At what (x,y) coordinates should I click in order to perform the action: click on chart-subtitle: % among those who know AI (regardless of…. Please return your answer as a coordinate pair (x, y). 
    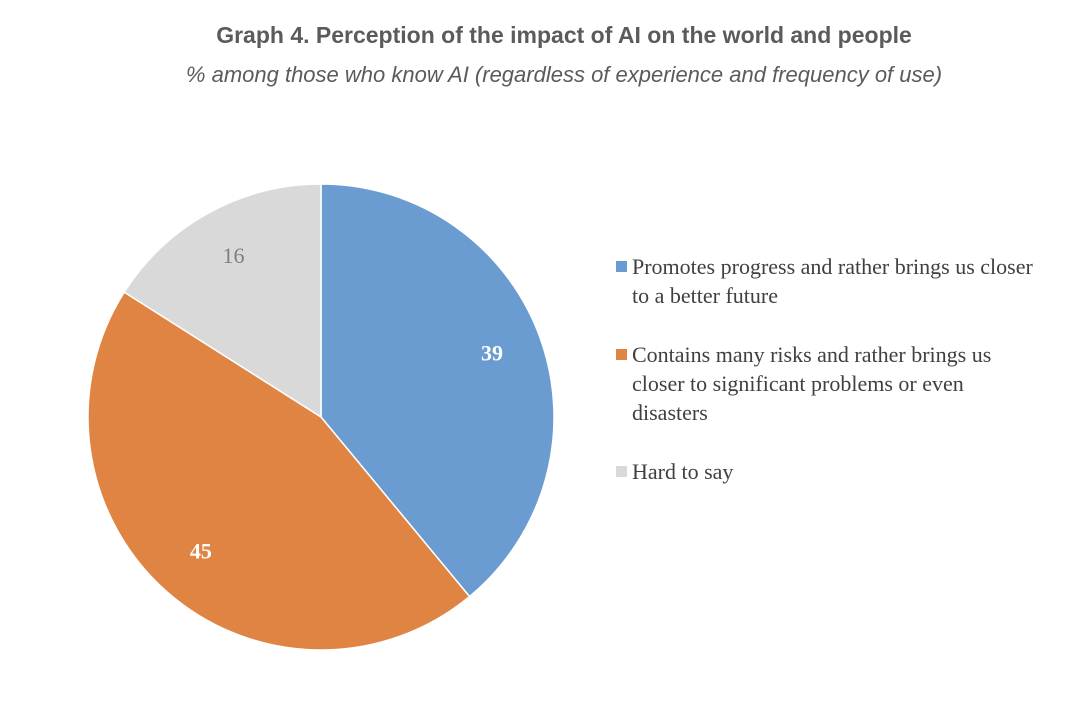
    Looking at the image, I should click on (564, 74).